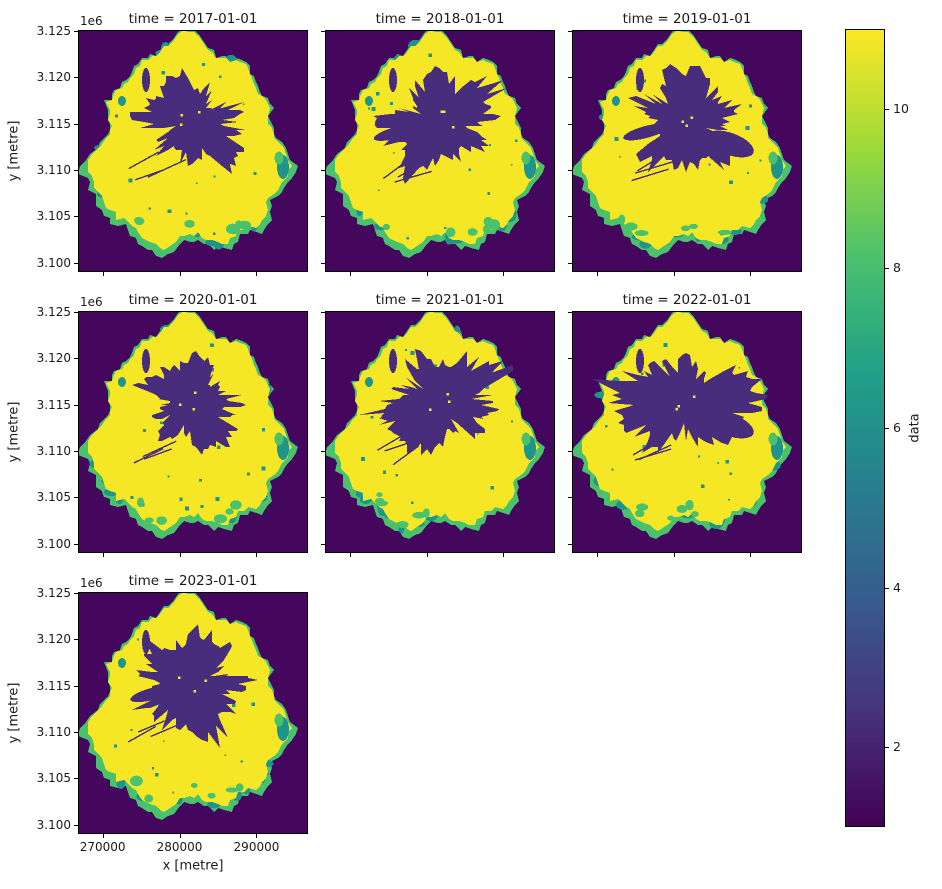  I want to click on x-tick-label: 280000, so click(179, 847).